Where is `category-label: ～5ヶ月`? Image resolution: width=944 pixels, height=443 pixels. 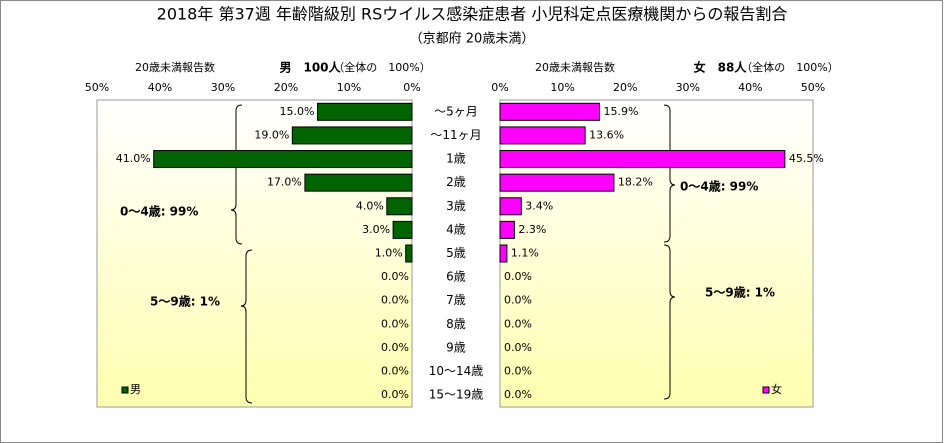 category-label: ～5ヶ月 is located at coordinates (456, 111).